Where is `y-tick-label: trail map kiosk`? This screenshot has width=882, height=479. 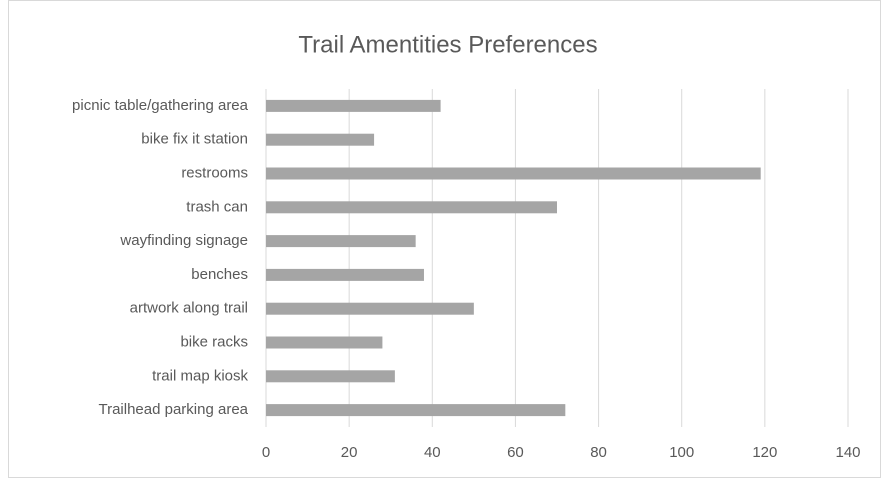 y-tick-label: trail map kiosk is located at coordinates (200, 375).